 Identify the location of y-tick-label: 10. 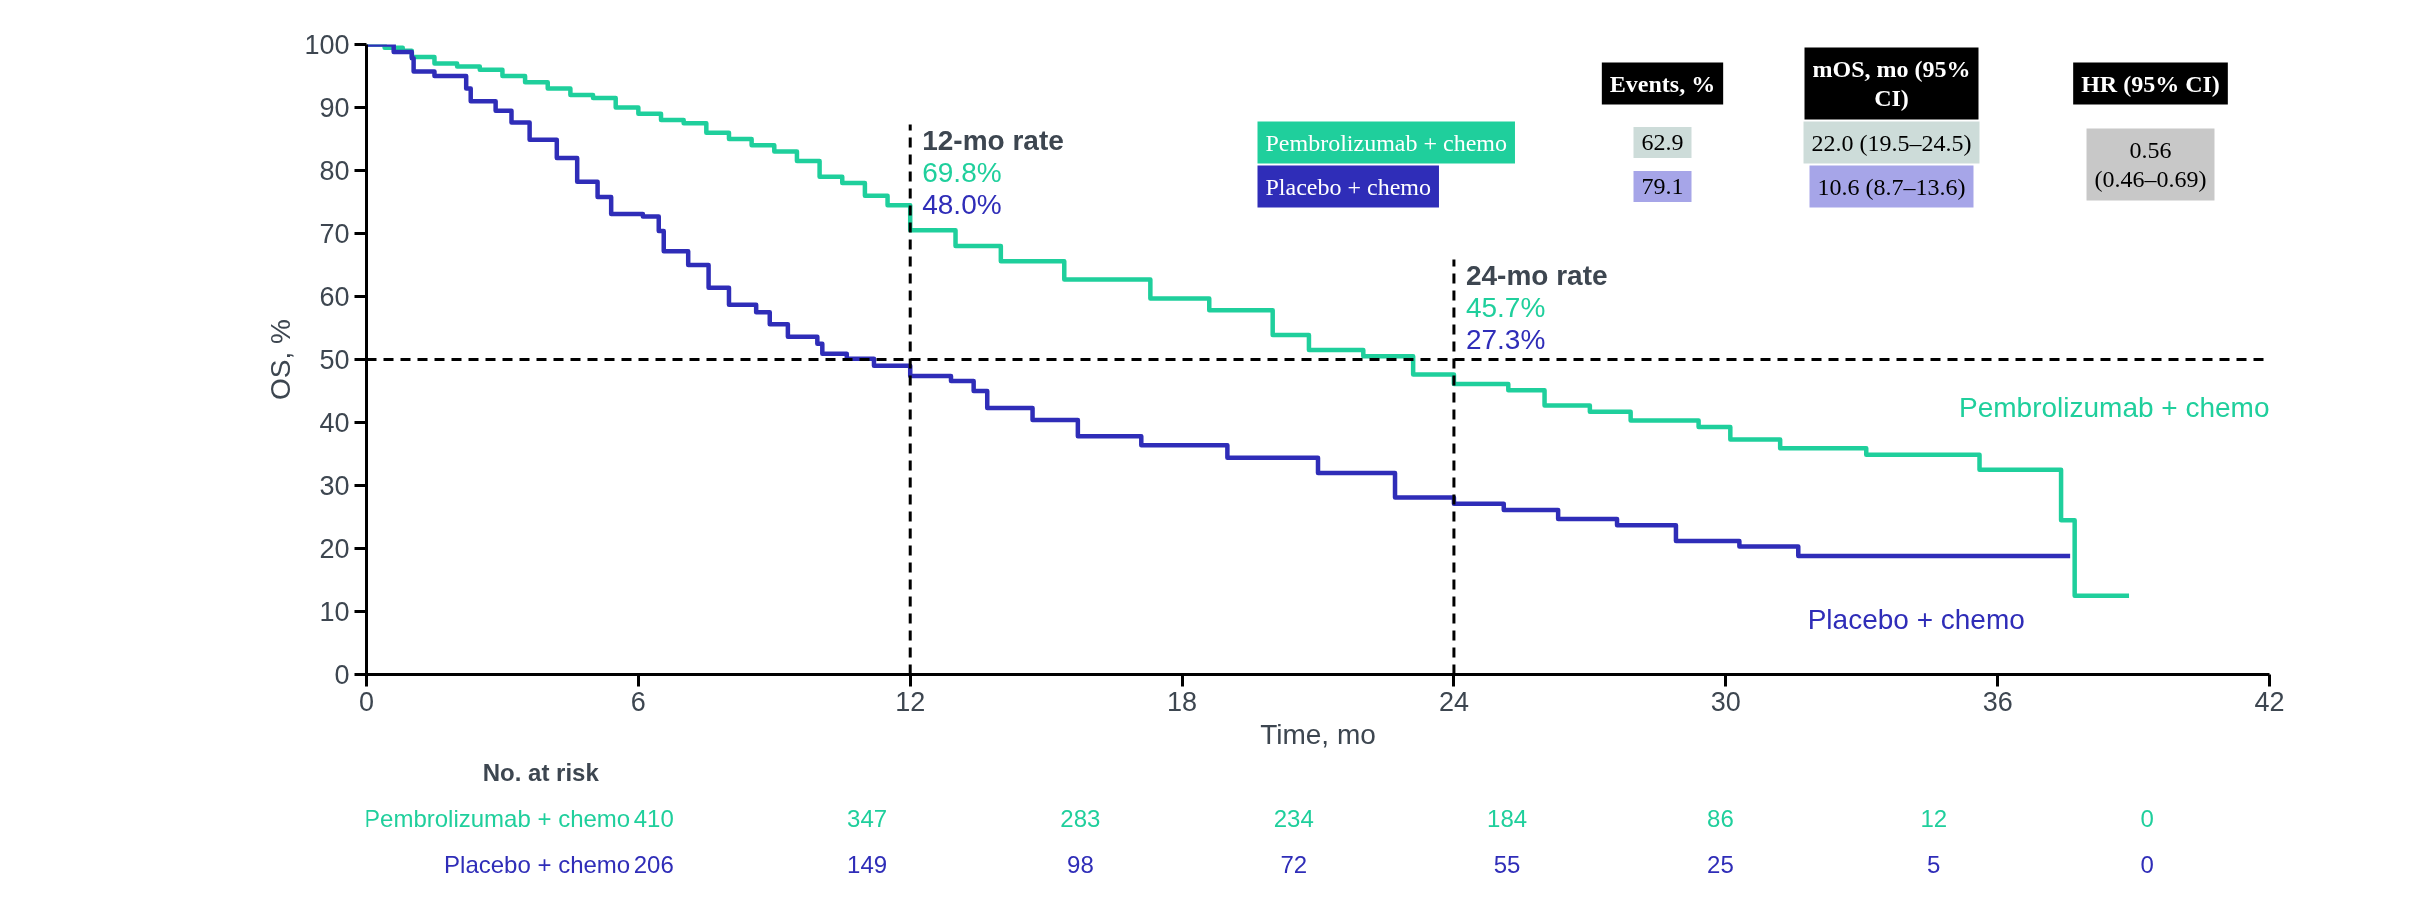
(334, 612).